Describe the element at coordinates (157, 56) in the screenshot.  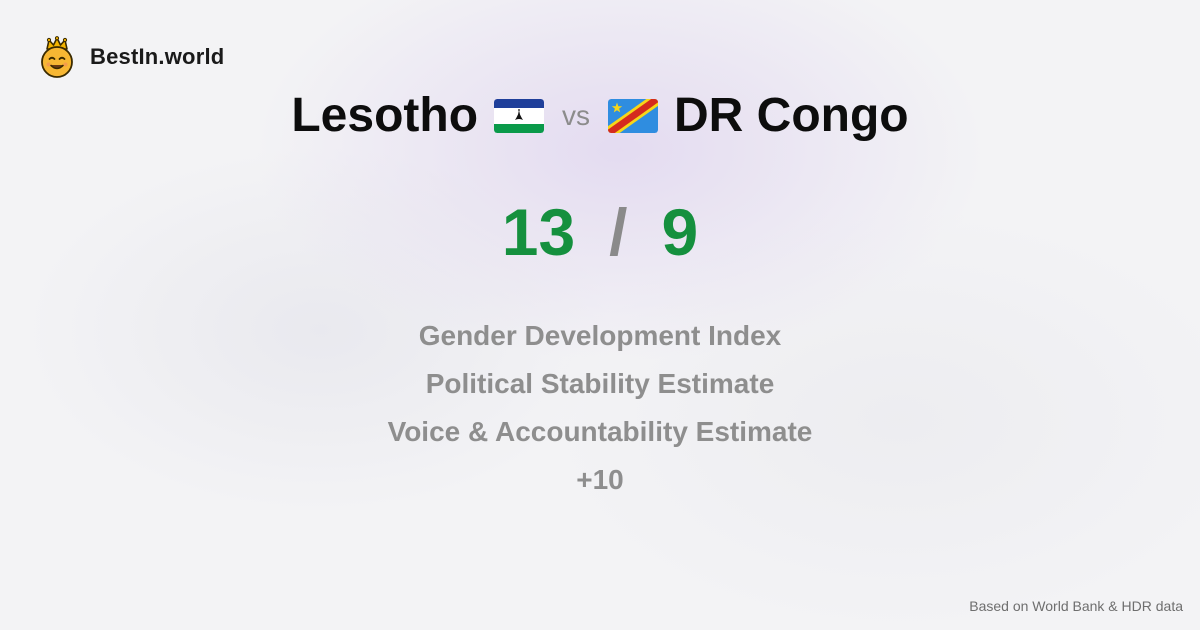
I see `brand-name: BestIn.world` at that location.